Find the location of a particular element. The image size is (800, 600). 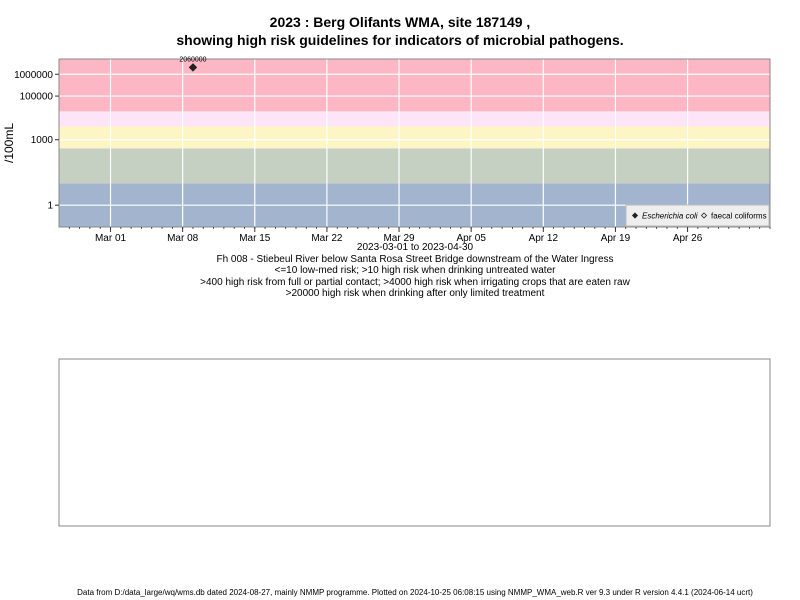

legend-box is located at coordinates (697, 215).